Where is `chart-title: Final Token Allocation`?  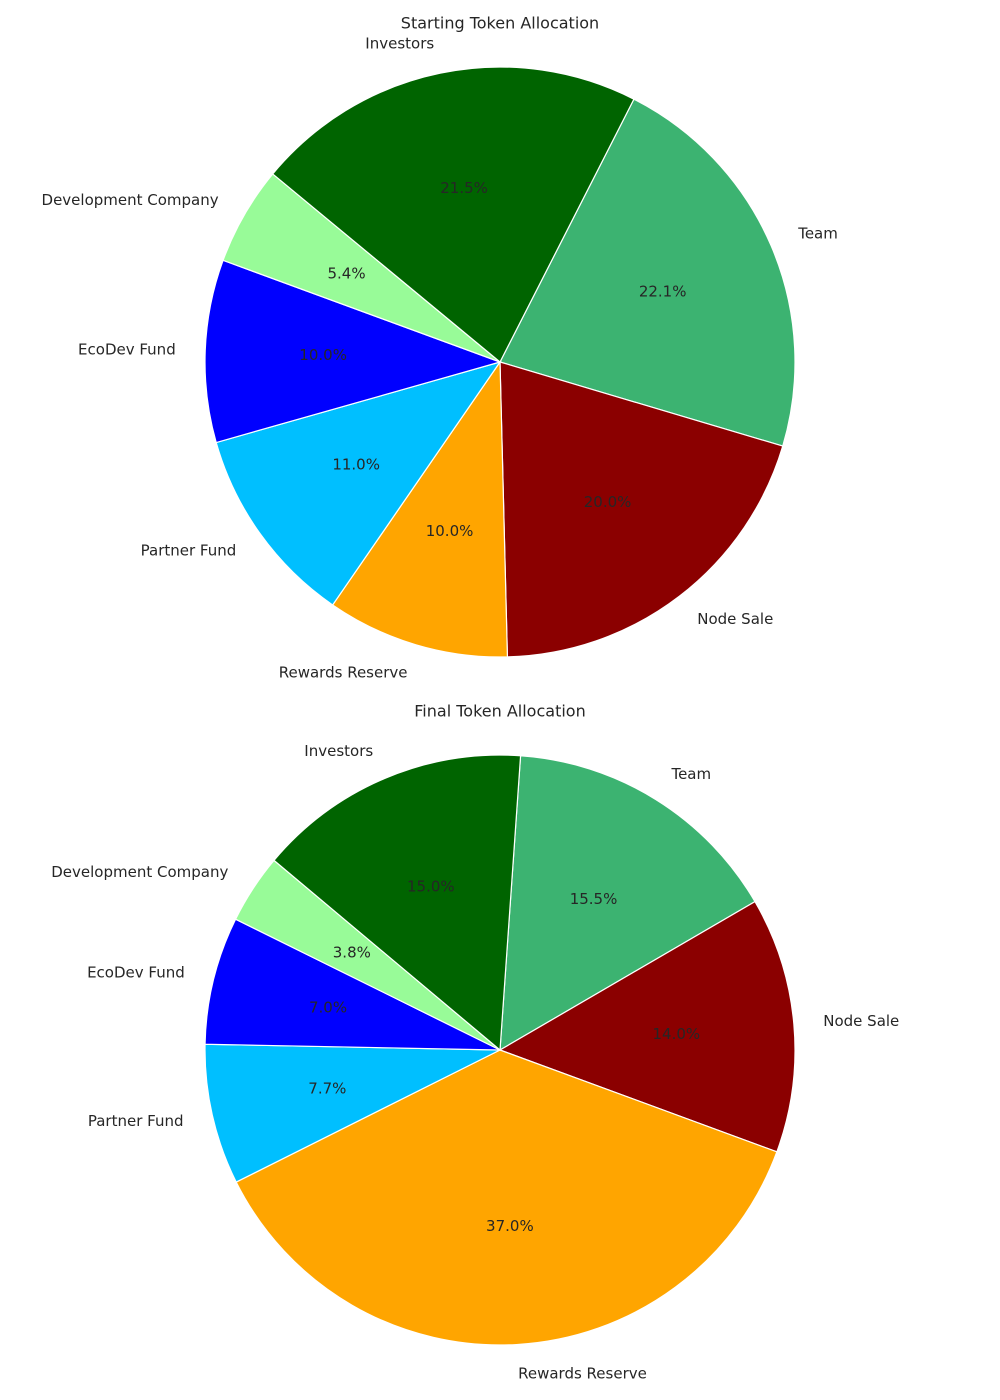
chart-title: Final Token Allocation is located at coordinates (499, 711).